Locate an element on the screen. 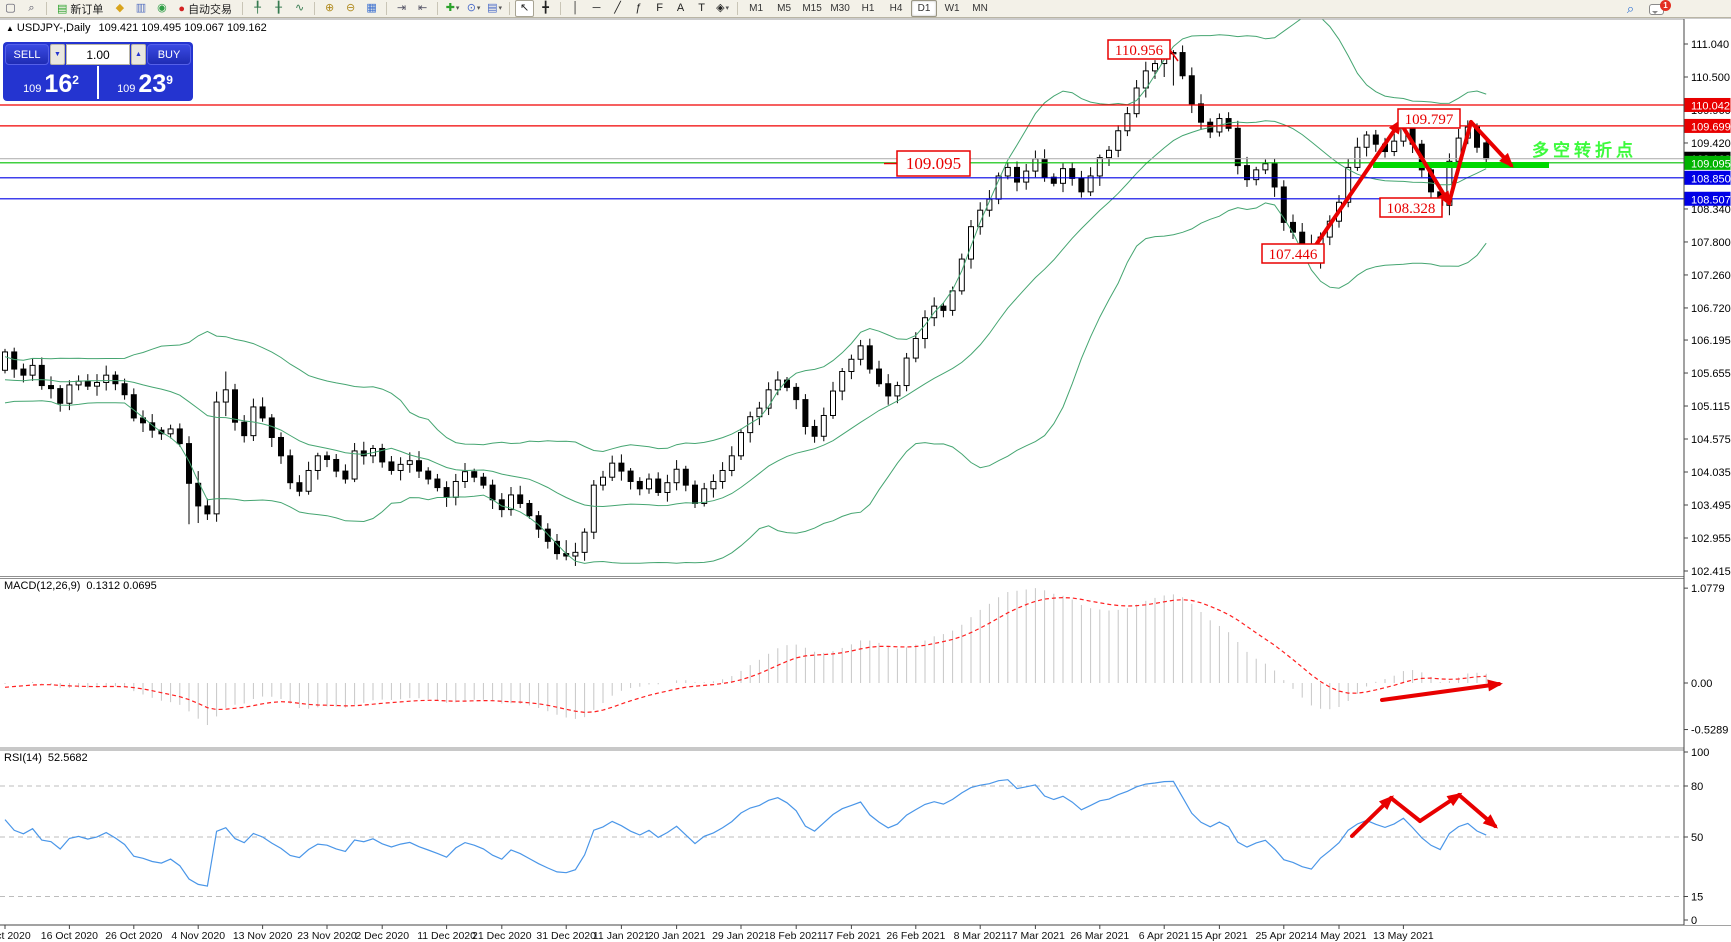  date-label: 21 Dec 2020 is located at coordinates (502, 936).